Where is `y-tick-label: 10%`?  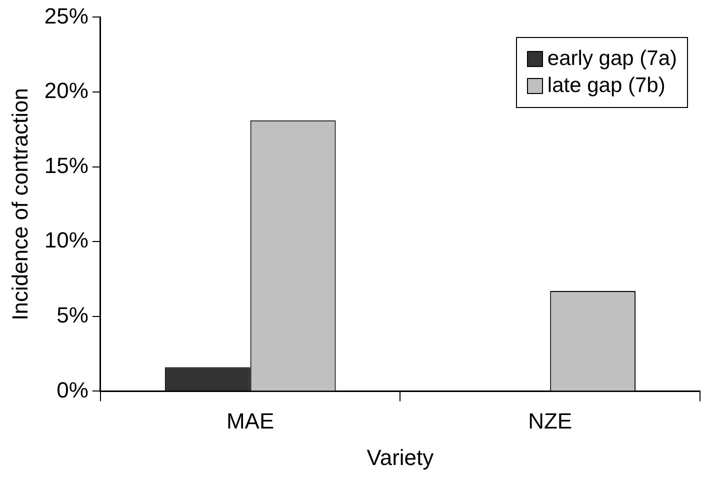 y-tick-label: 10% is located at coordinates (66, 240).